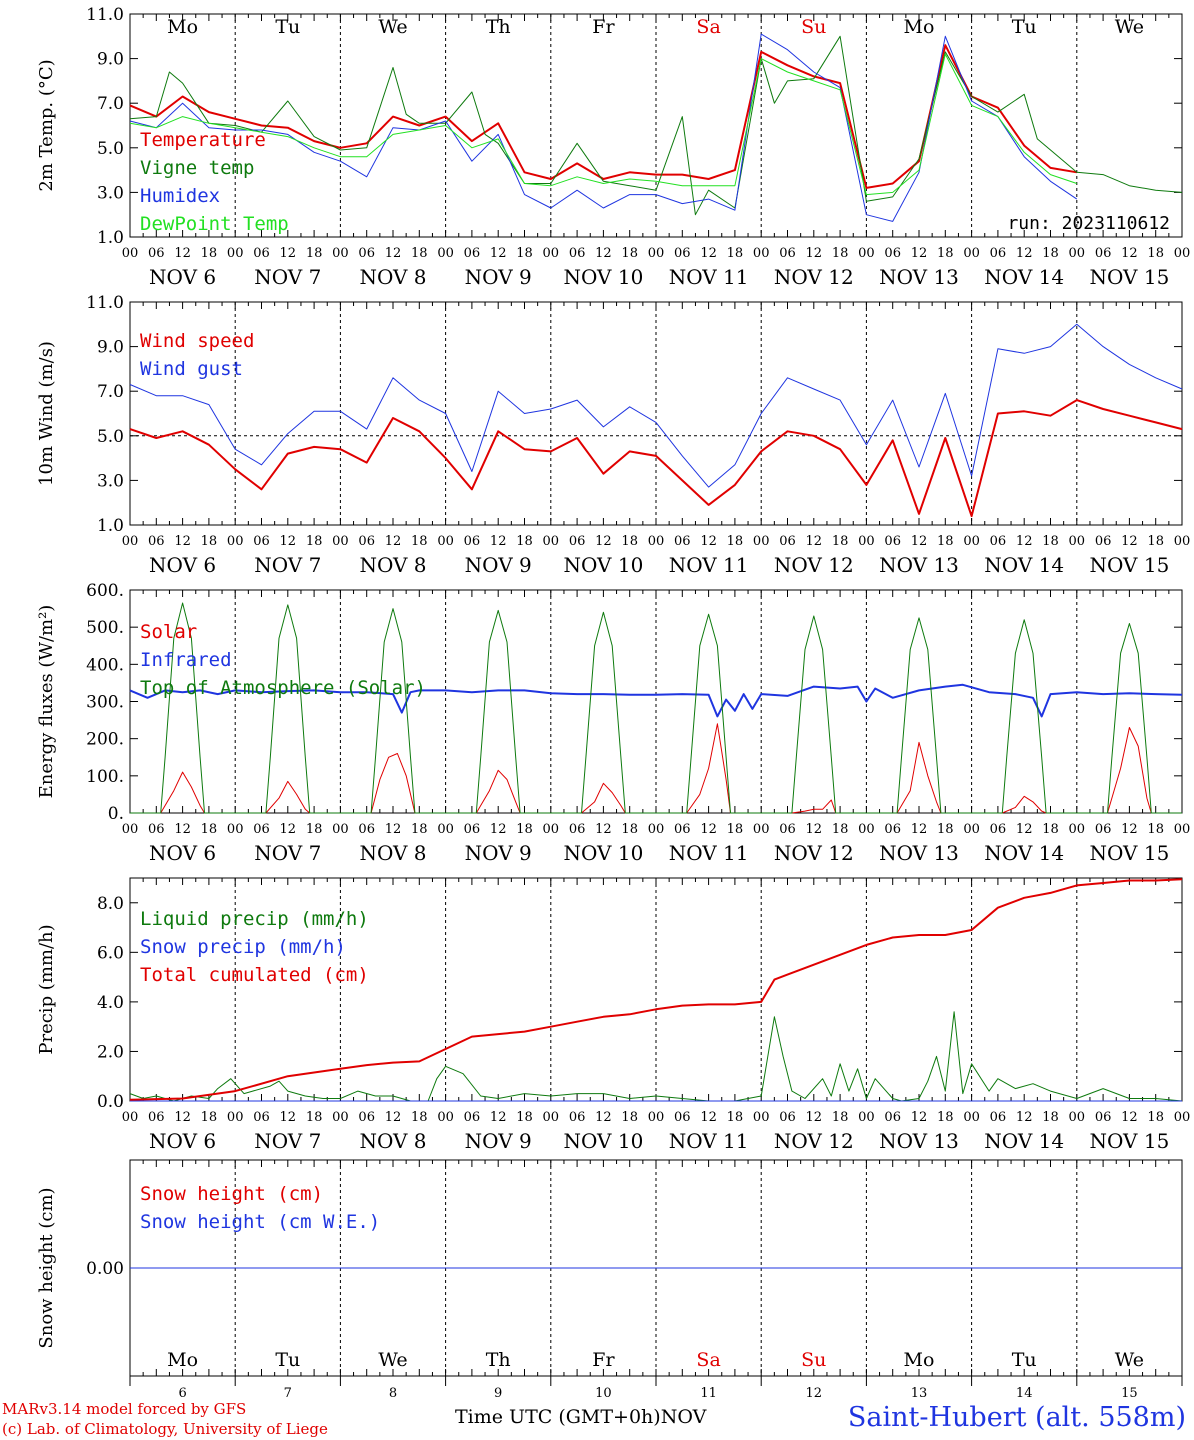  I want to click on series-line-dewpoint-temp, so click(603, 124).